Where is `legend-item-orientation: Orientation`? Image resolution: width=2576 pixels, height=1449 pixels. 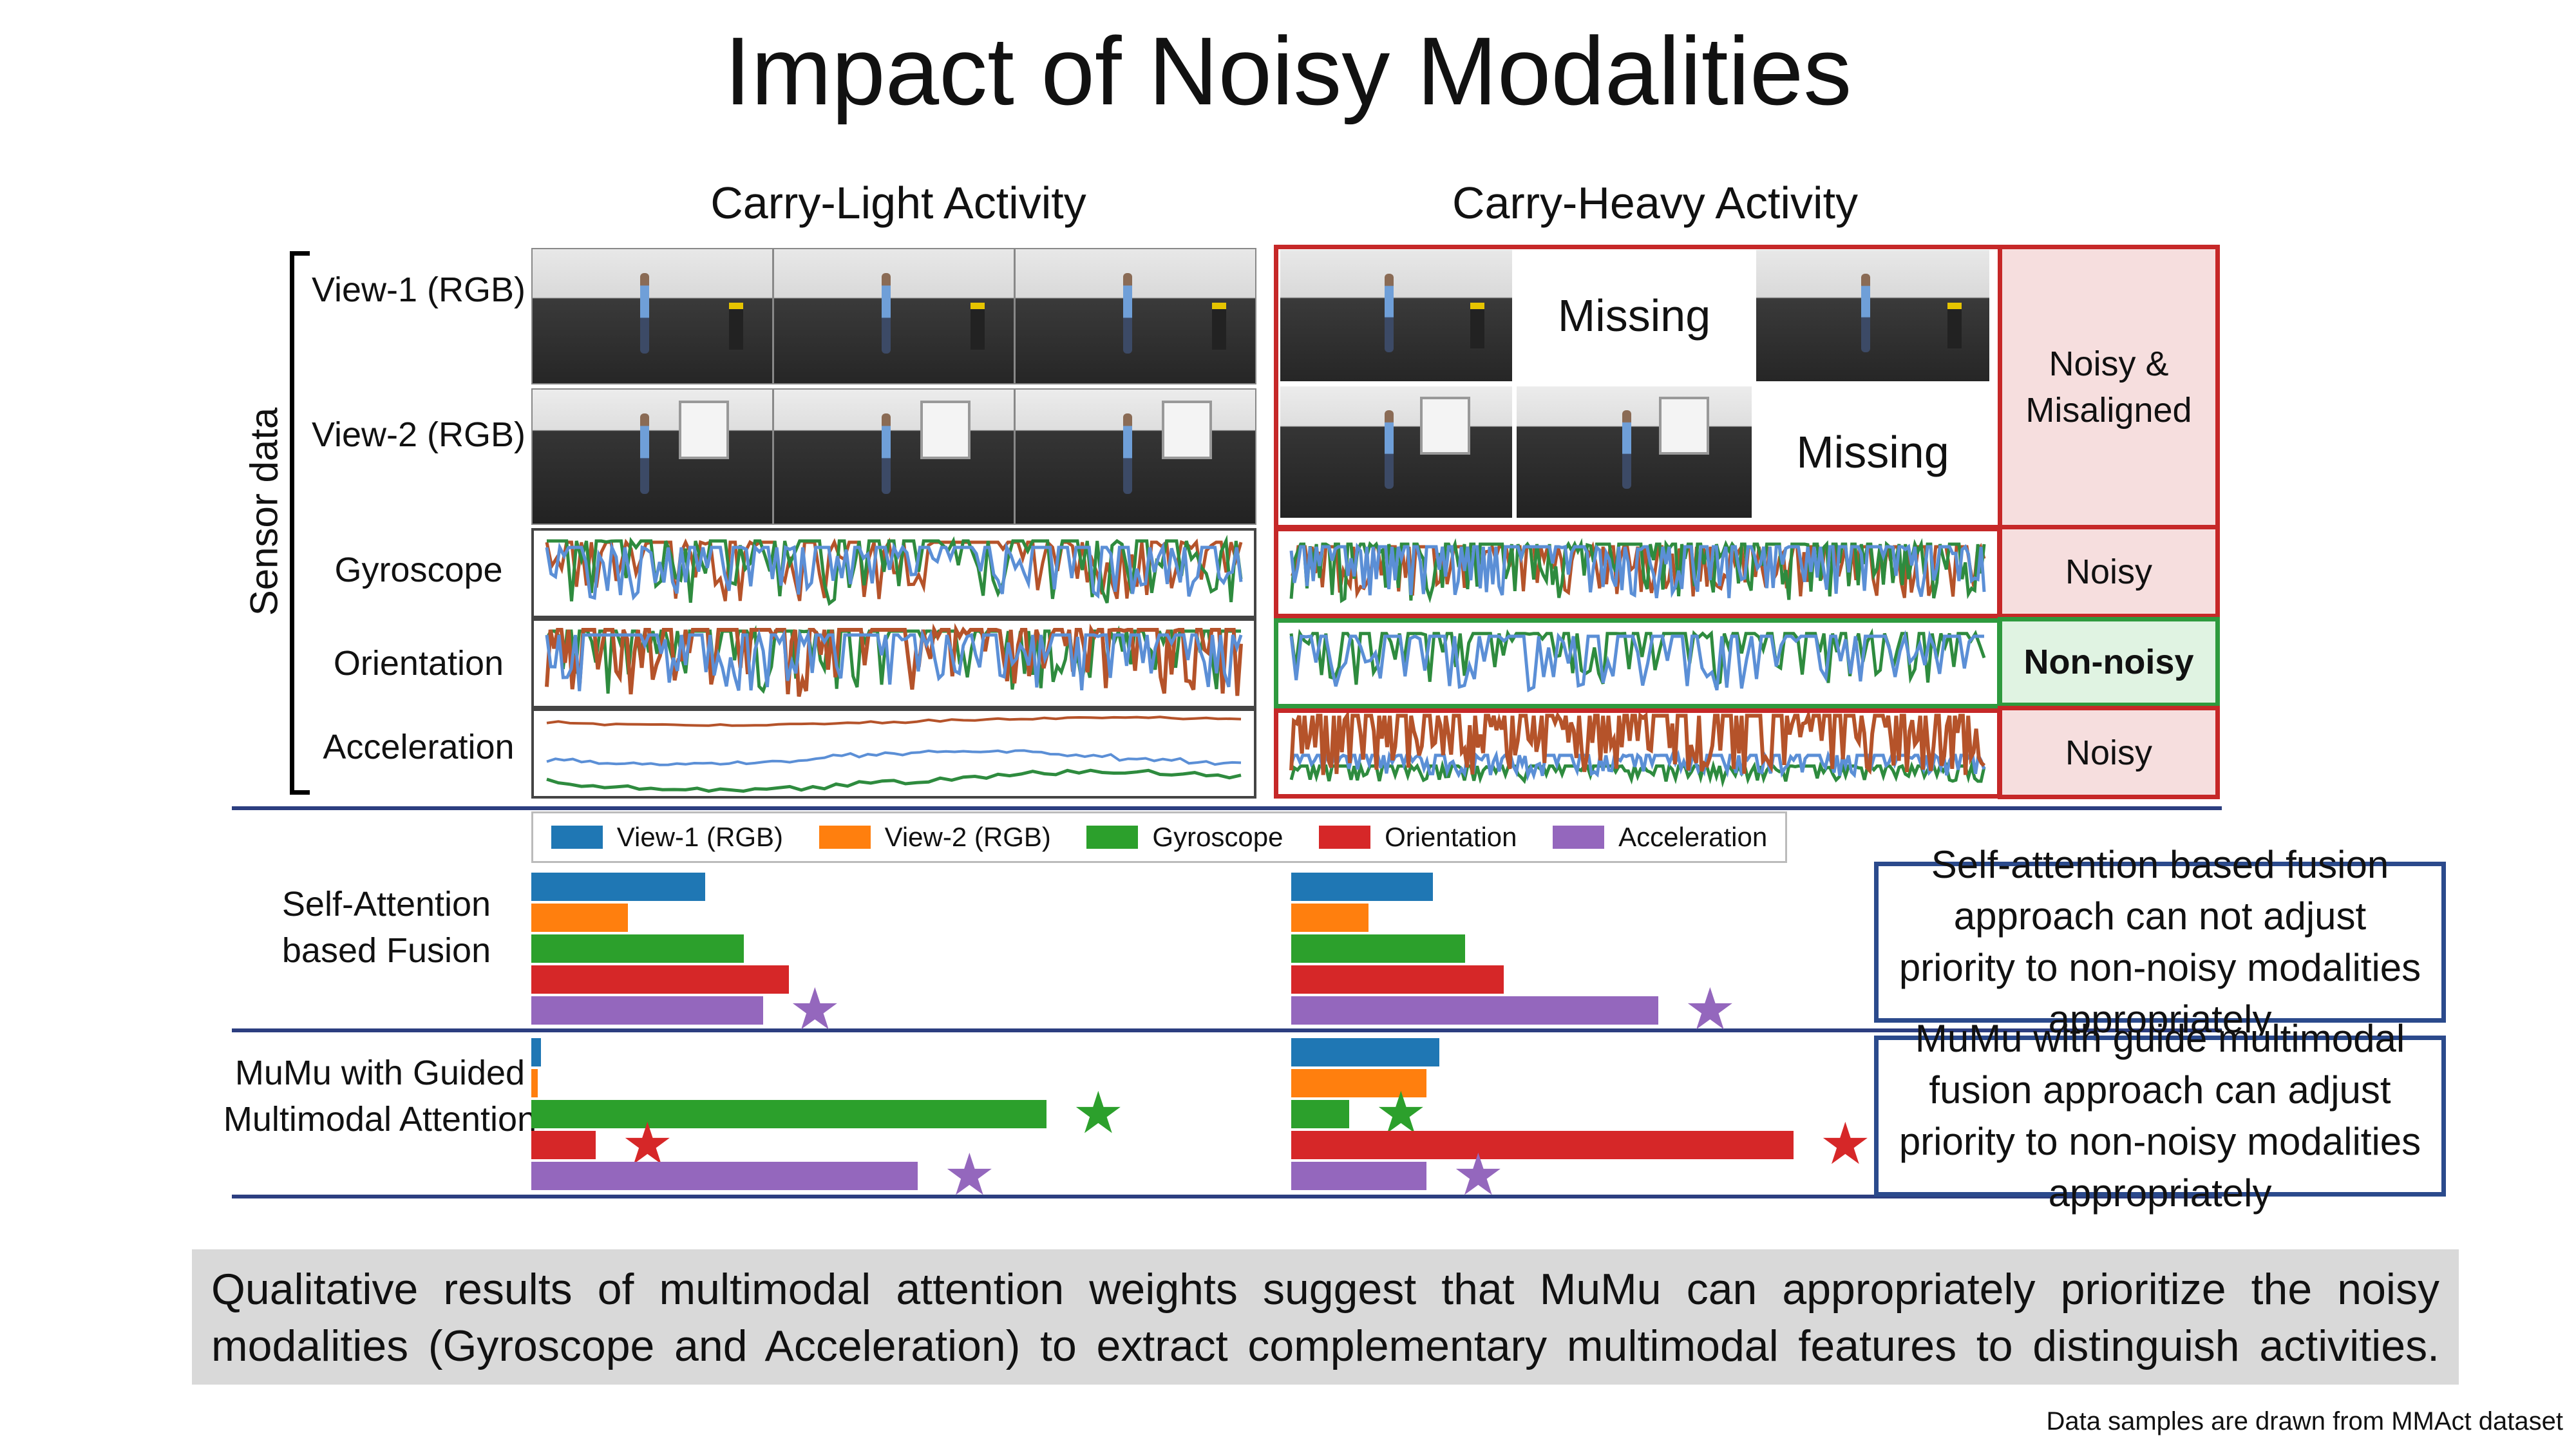
legend-item-orientation: Orientation is located at coordinates (1418, 838).